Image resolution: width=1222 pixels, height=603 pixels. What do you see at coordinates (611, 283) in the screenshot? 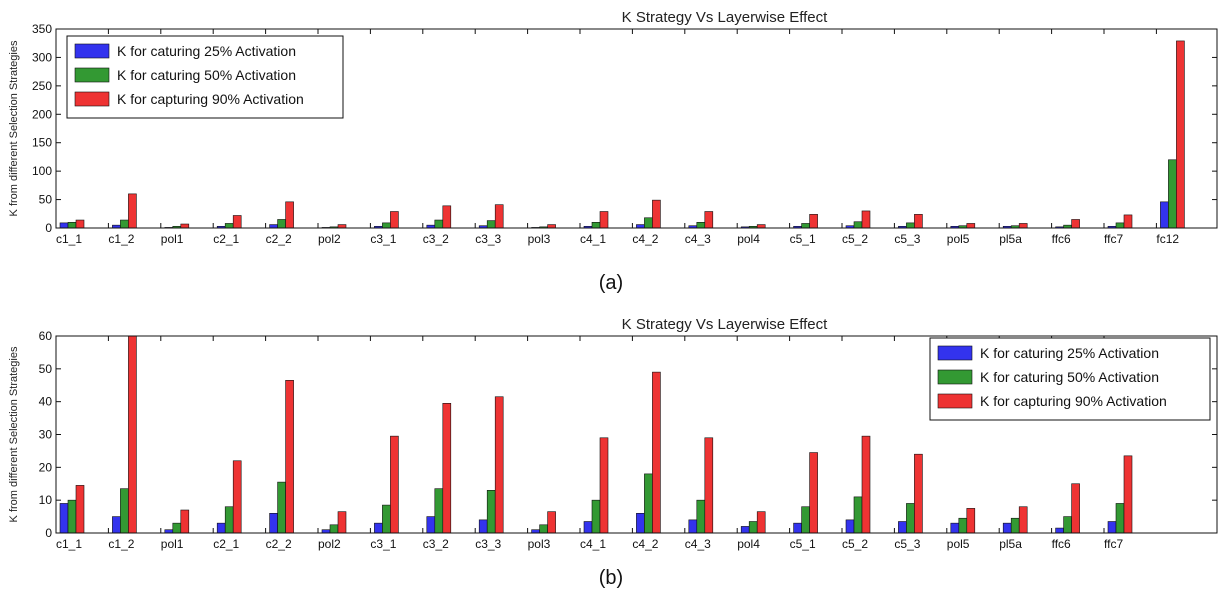
I see `panel-label: (a)` at bounding box center [611, 283].